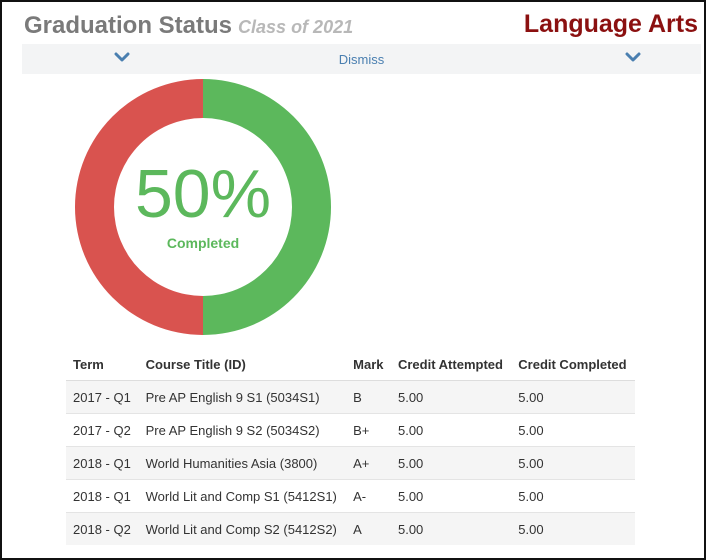 The image size is (706, 560). Describe the element at coordinates (573, 364) in the screenshot. I see `column-header-credit-completed: Credit Completed` at that location.